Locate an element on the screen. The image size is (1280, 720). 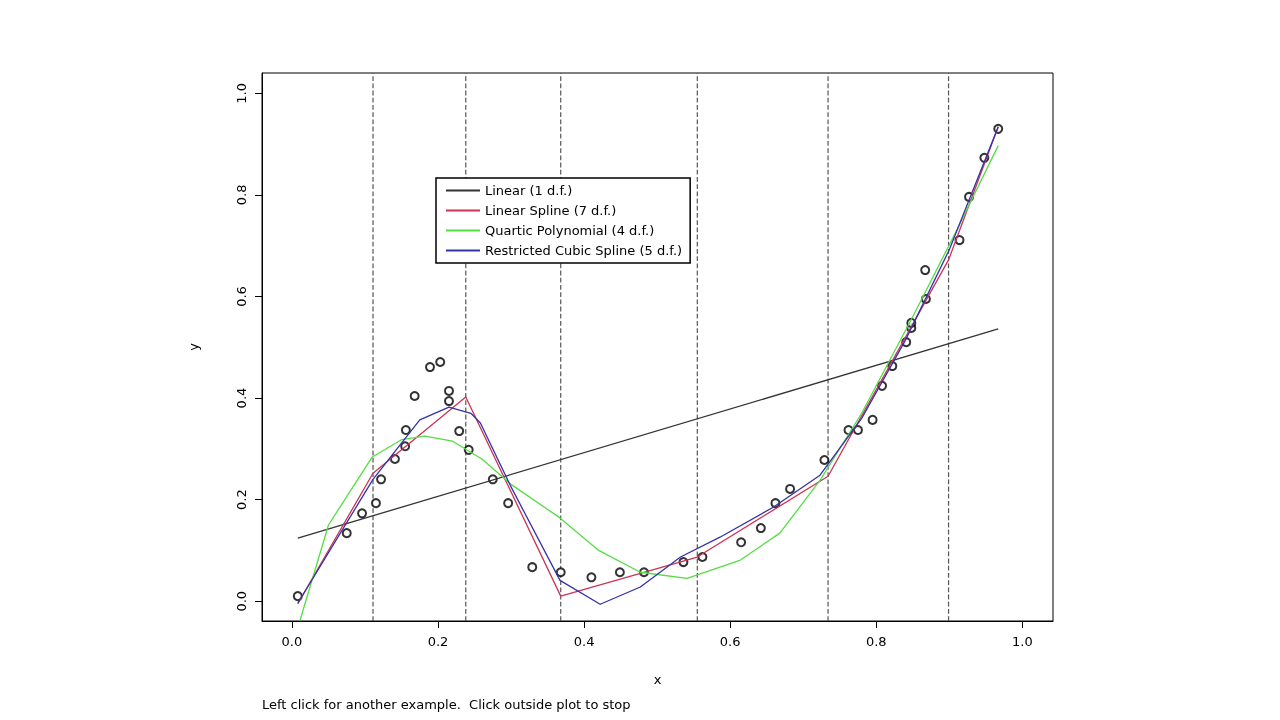
y-tick-label: 1.0 is located at coordinates (241, 93).